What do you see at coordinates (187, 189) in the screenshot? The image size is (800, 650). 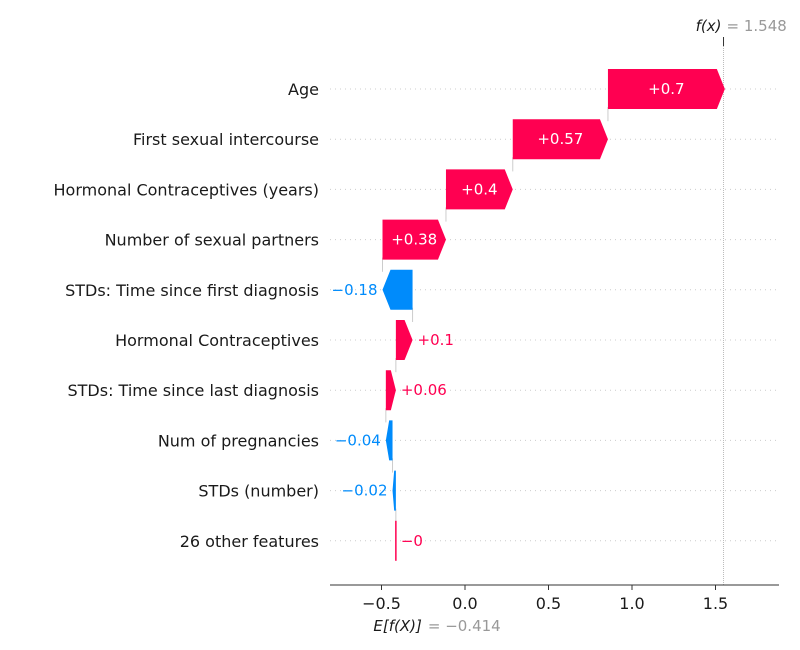 I see `feature-label: Hormonal Contraceptives (years)` at bounding box center [187, 189].